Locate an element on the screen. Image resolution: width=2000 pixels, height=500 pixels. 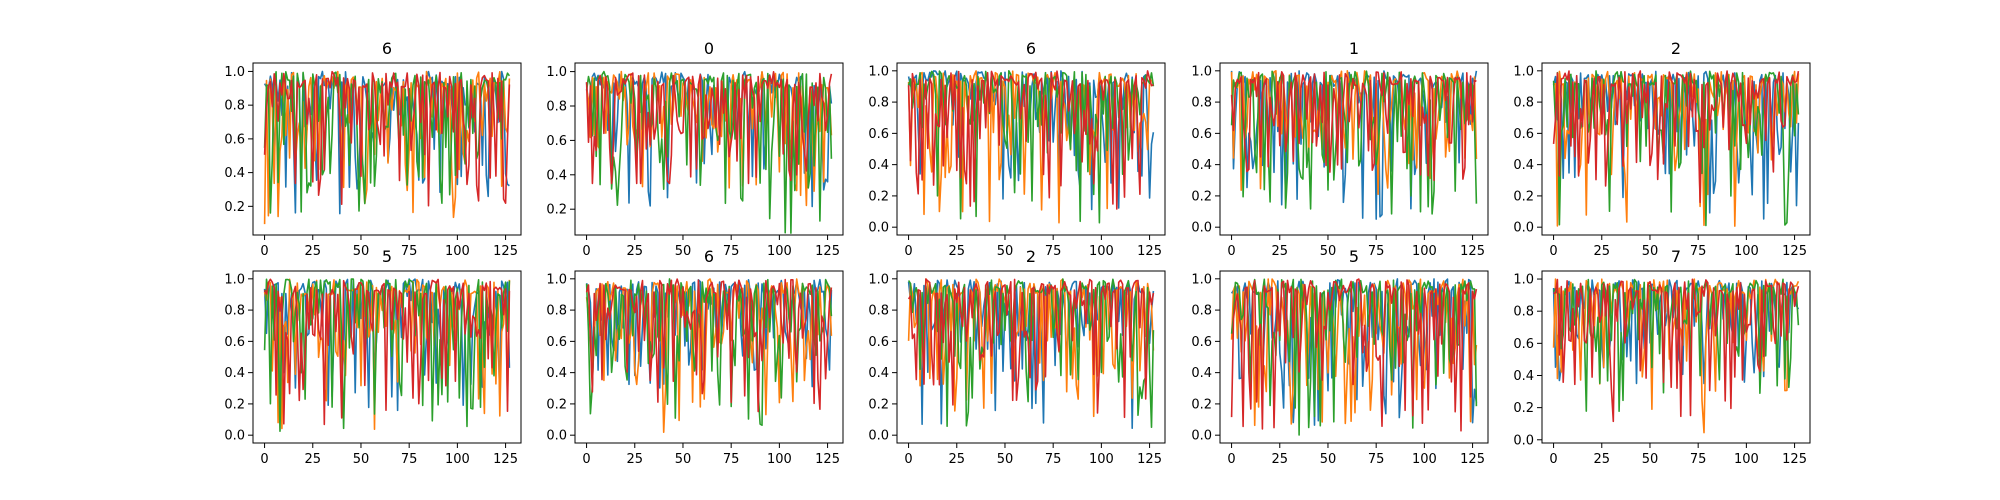
subplot-4: 1 0 25 50 75 100 125 0.0 0.2 0.4 0.6 0.8 1.0 is located at coordinates (1340, 149).